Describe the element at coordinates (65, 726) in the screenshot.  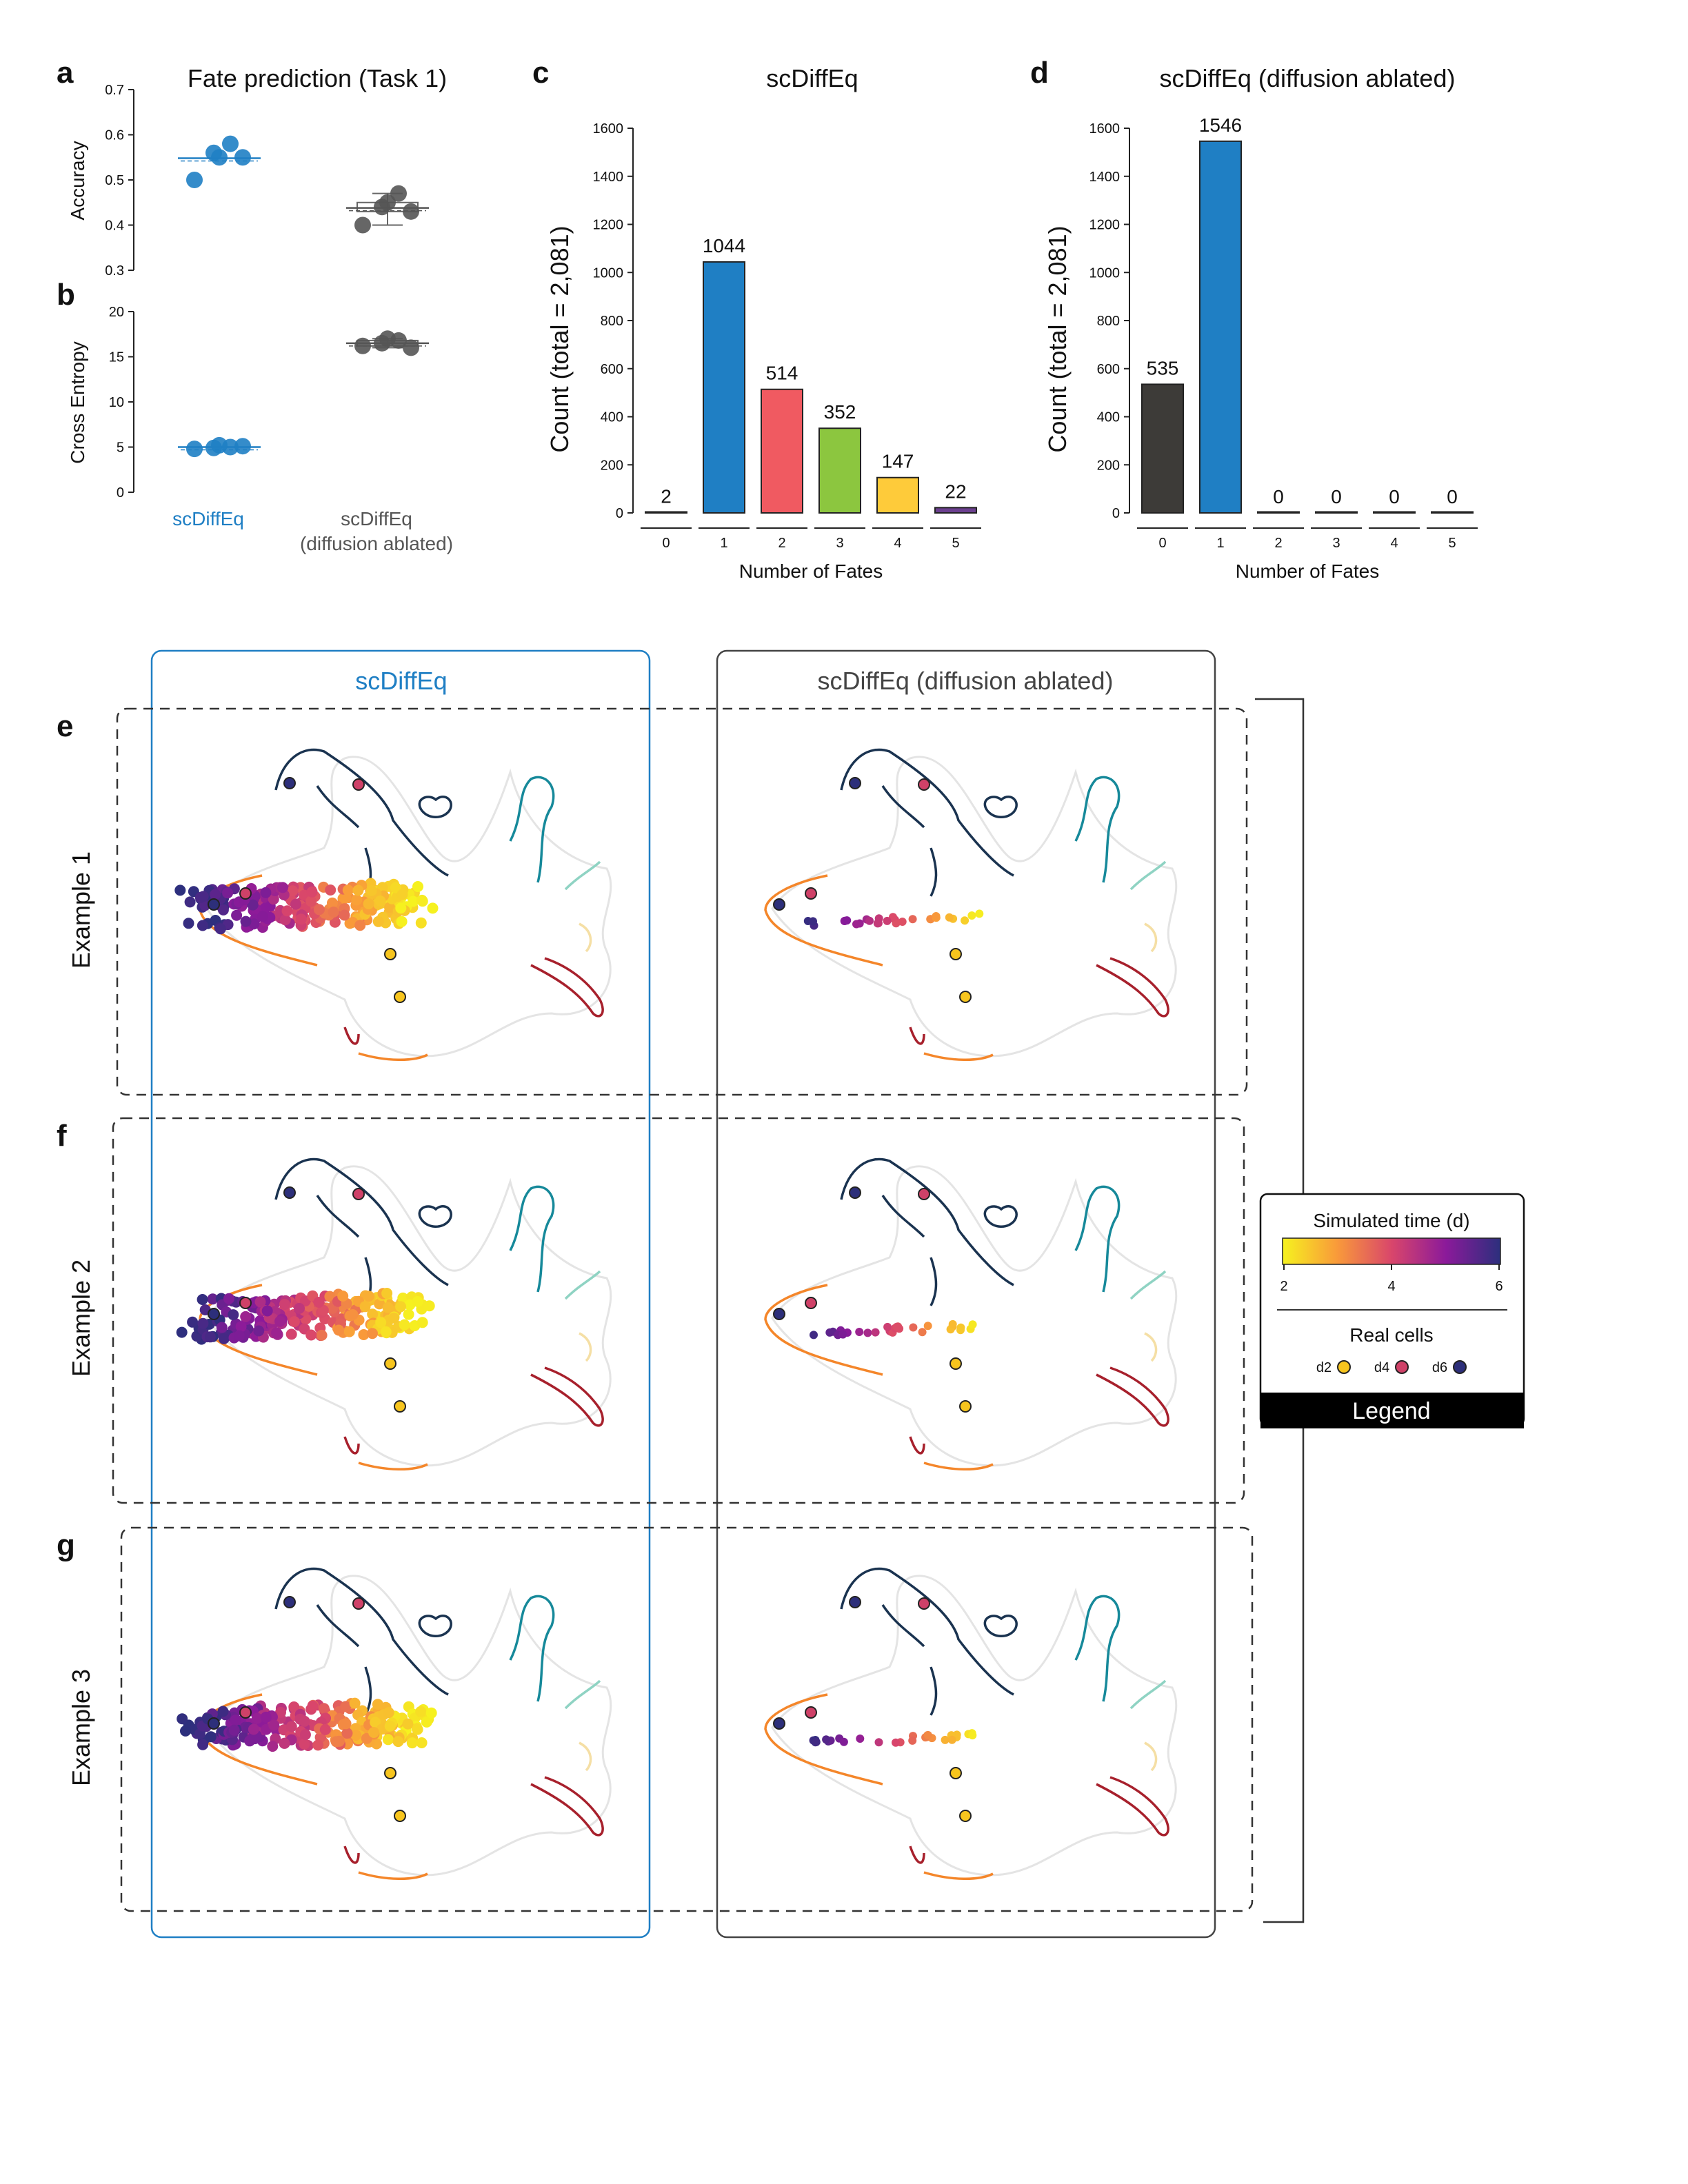
I see `panel-label-e: e` at that location.